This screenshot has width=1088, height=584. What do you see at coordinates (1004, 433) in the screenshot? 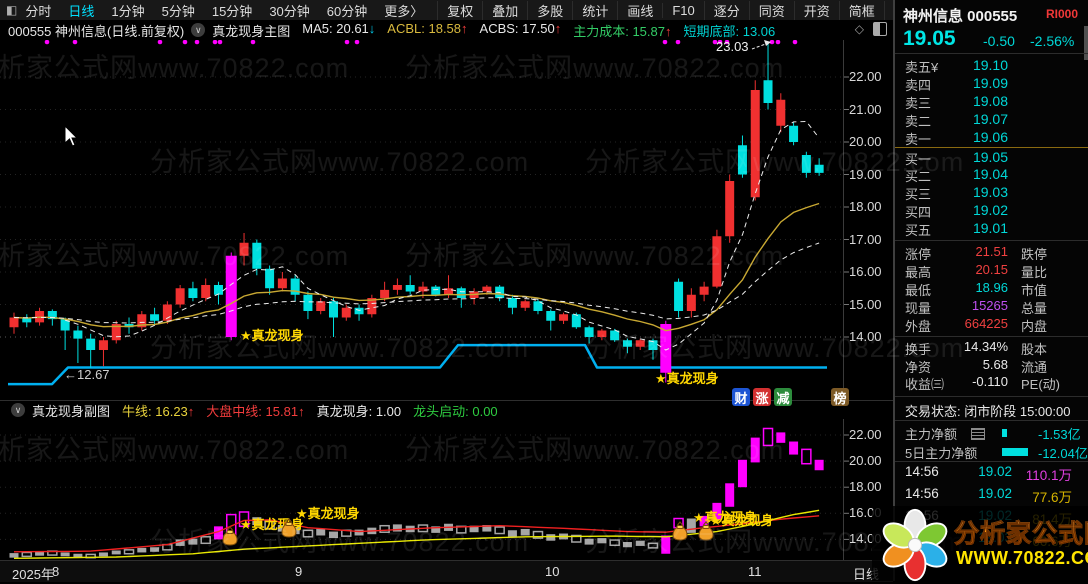
I see `fund-flow-bar` at bounding box center [1004, 433].